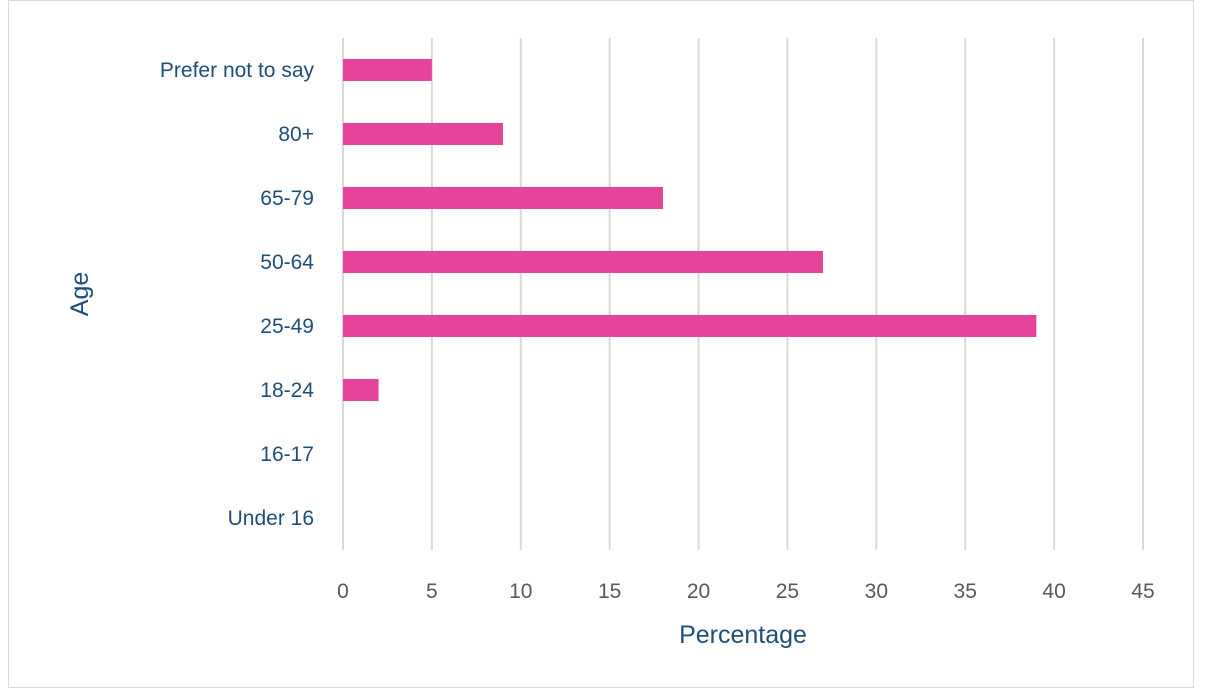  Describe the element at coordinates (287, 326) in the screenshot. I see `category-label: 25-49` at that location.